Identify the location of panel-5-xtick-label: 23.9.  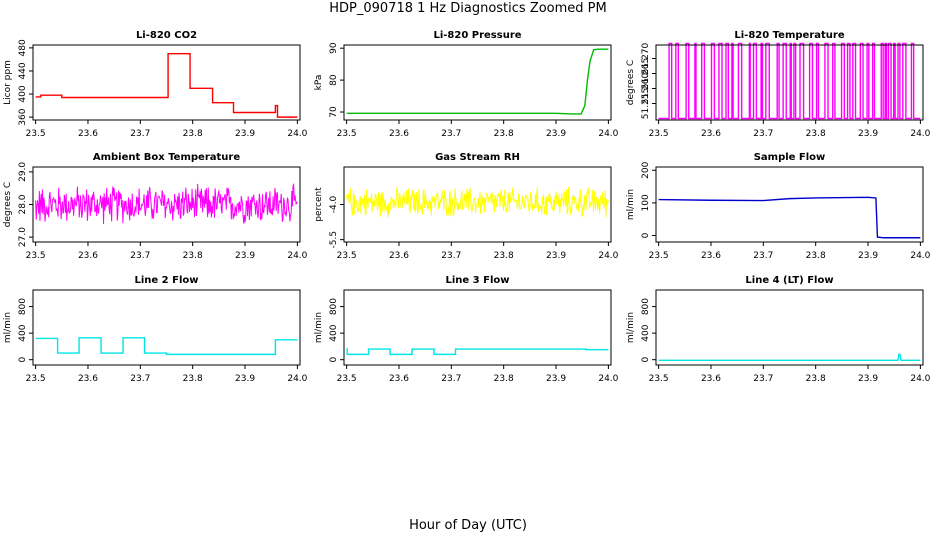
(556, 256).